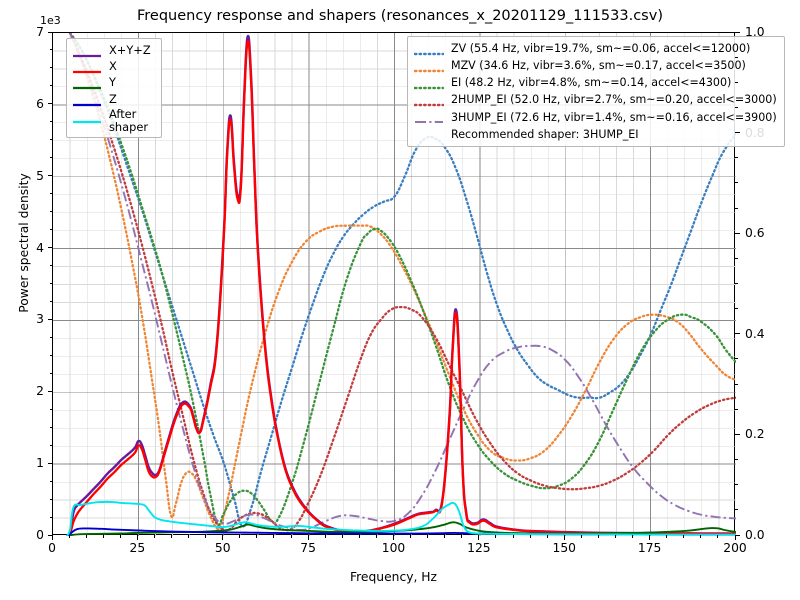  What do you see at coordinates (40, 247) in the screenshot?
I see `y-tick-label-left: 4` at bounding box center [40, 247].